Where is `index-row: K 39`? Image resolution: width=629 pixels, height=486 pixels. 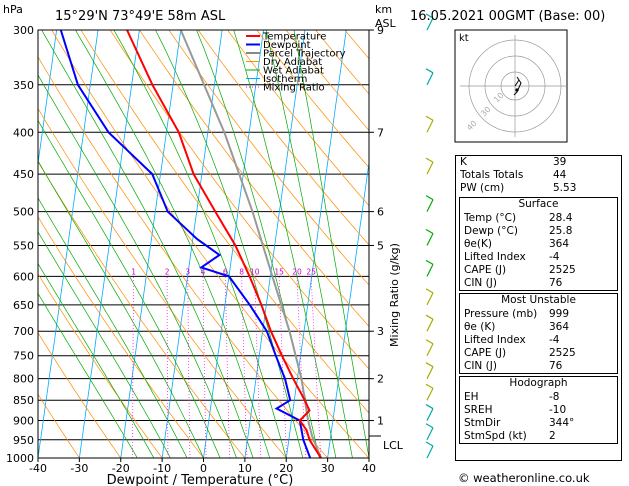 index-row: K 39 is located at coordinates (513, 162).